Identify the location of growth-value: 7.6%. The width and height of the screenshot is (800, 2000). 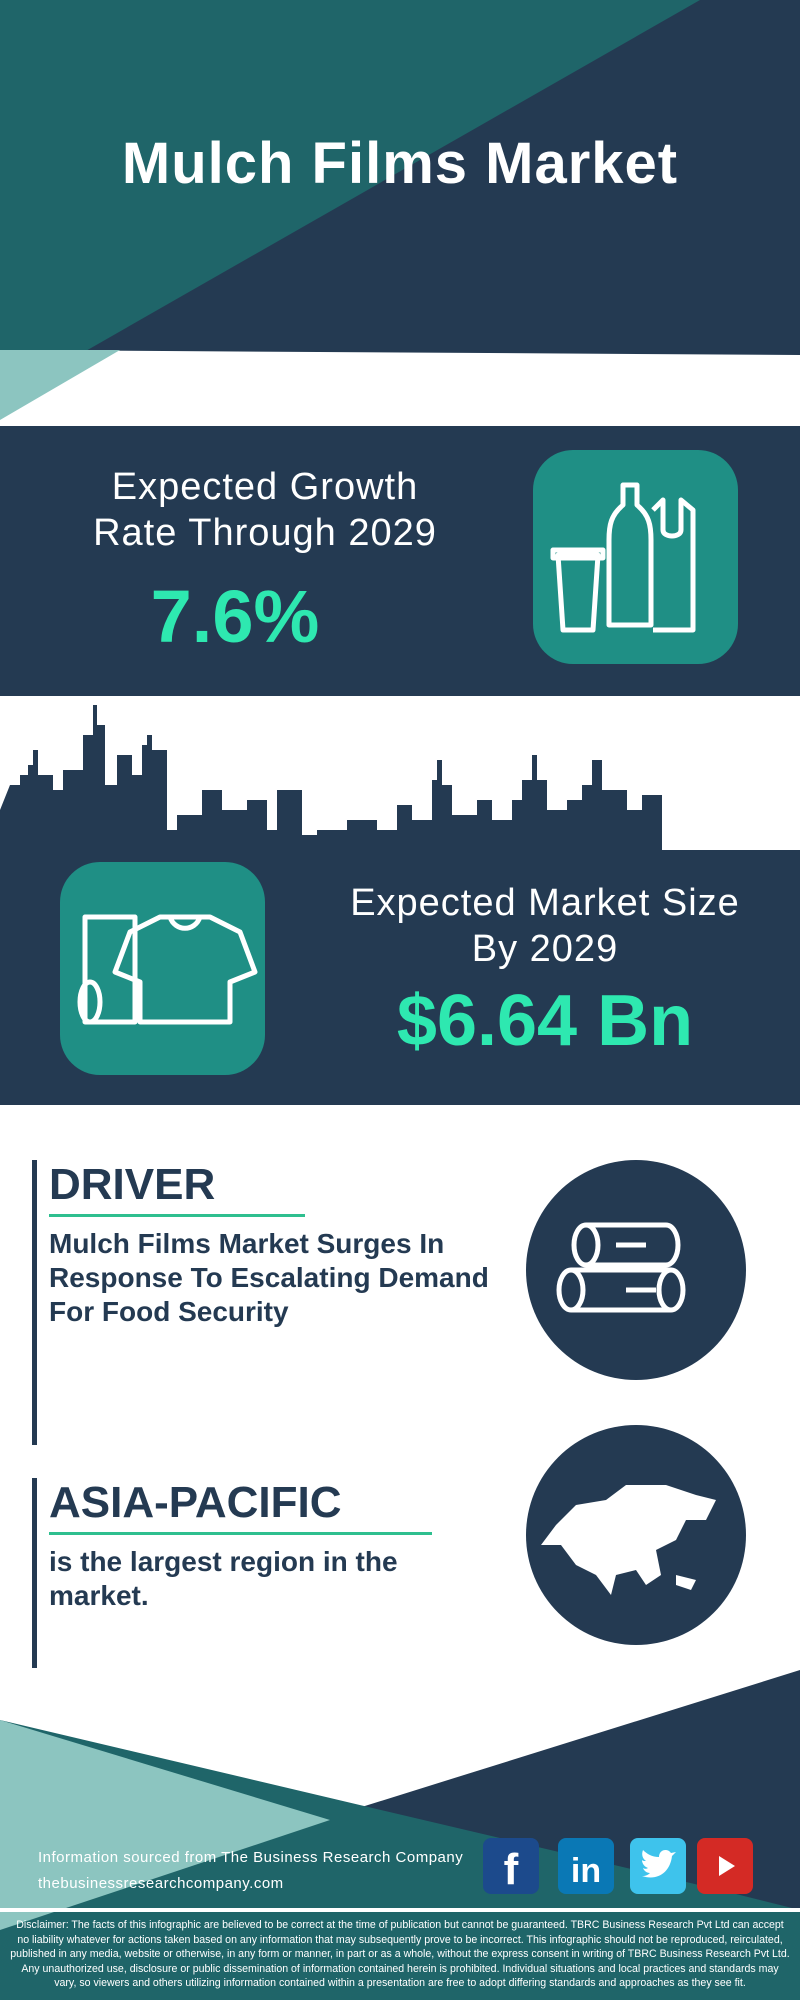
(235, 616).